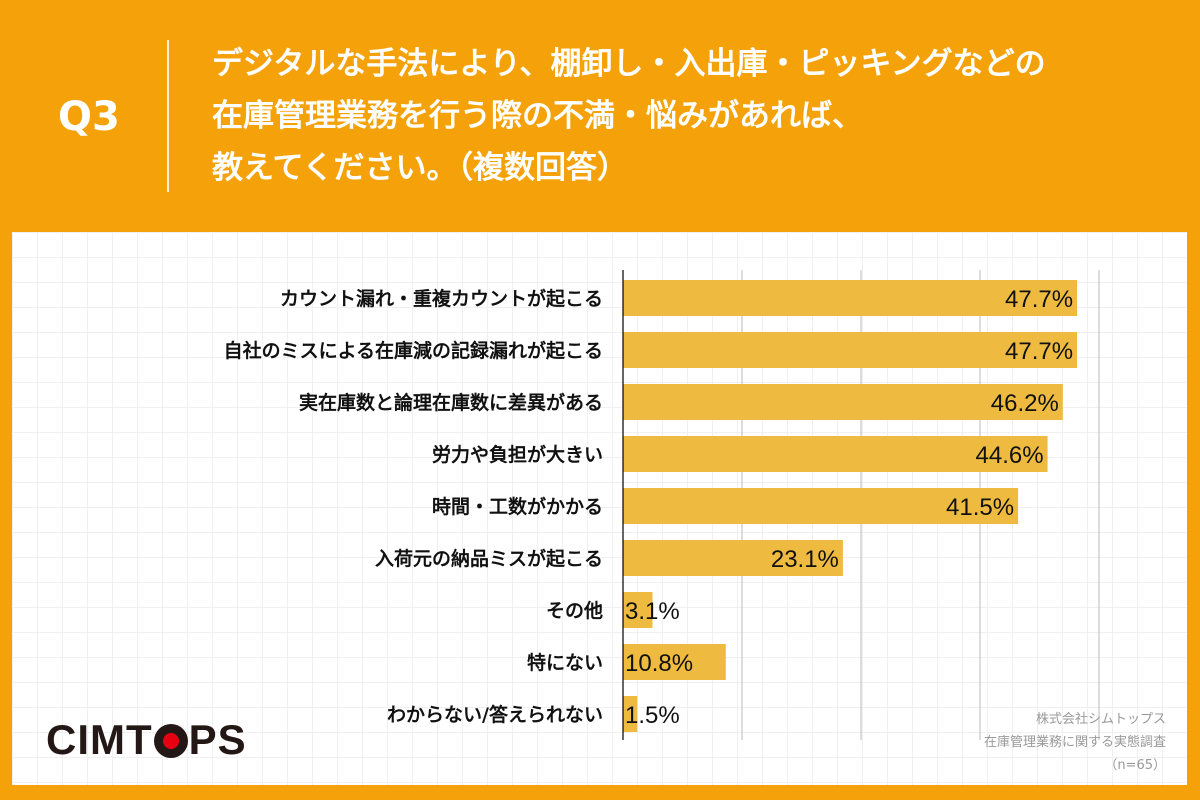  Describe the element at coordinates (537, 116) in the screenshot. I see `title-line: 在庫管理業務を行う際の不満・悩みがあれば、` at that location.